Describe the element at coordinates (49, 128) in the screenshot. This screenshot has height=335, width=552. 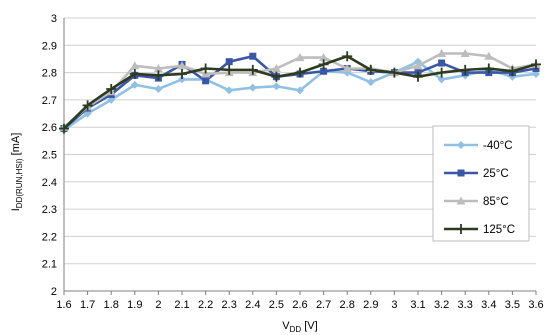
I see `y-tick-label: 2.6` at that location.